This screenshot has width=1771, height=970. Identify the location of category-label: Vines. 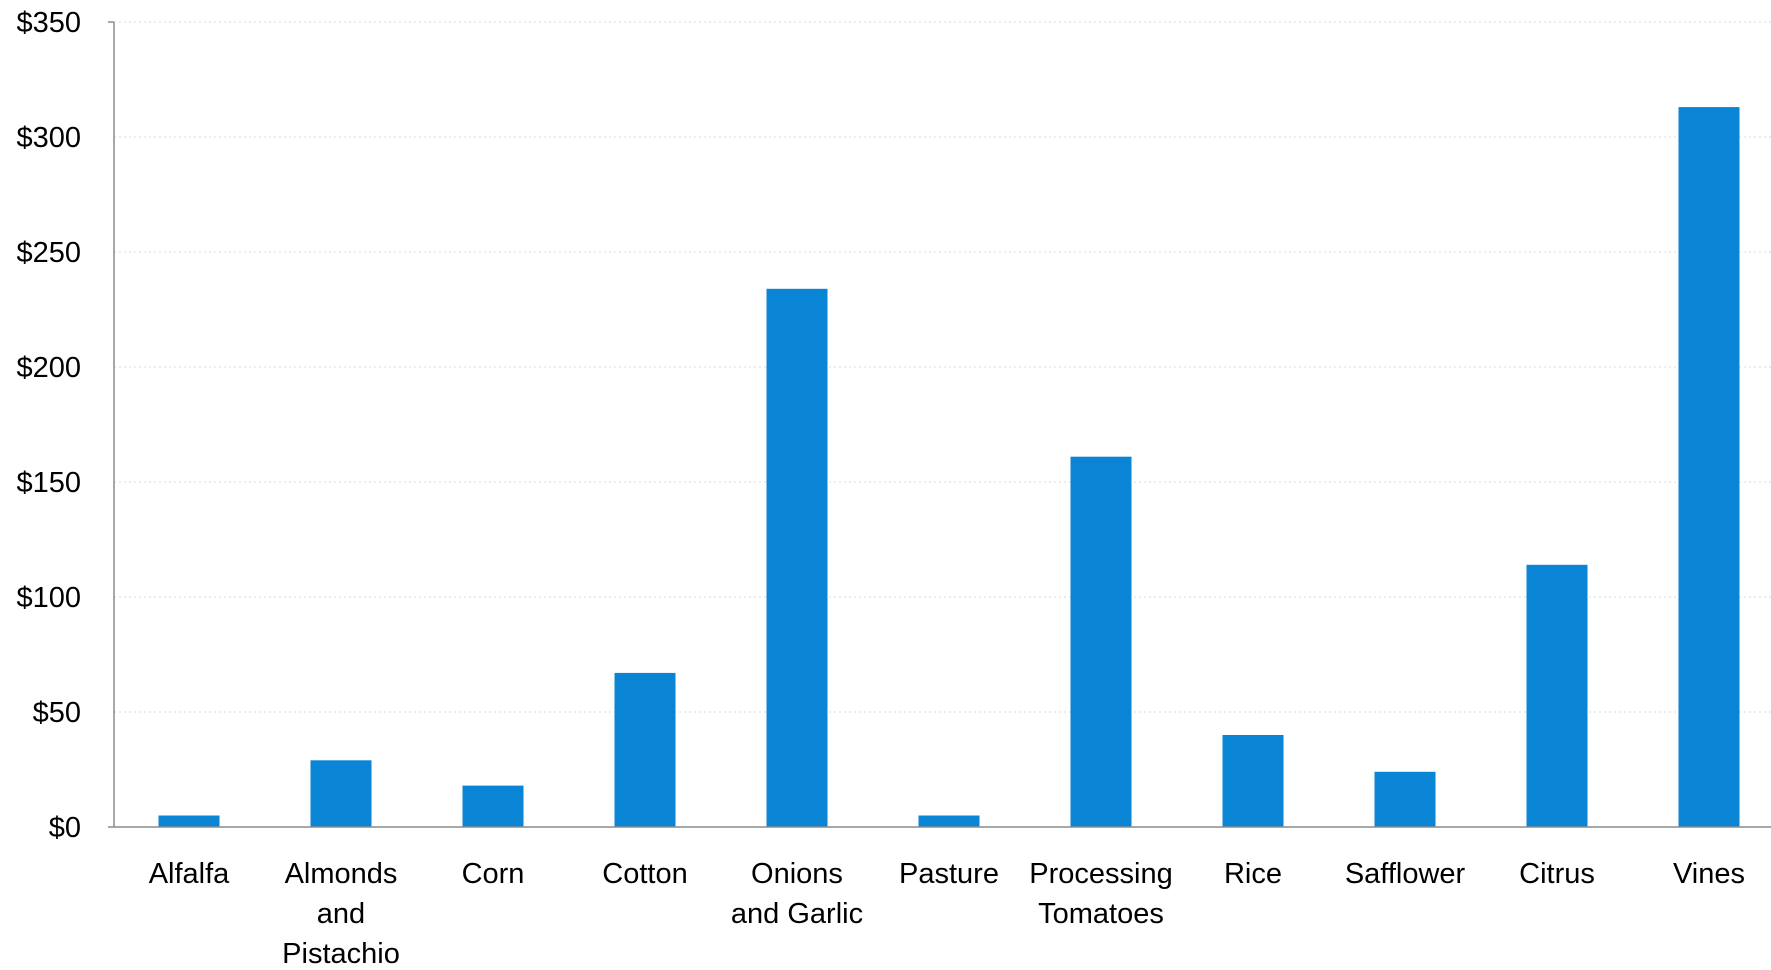
(1709, 874).